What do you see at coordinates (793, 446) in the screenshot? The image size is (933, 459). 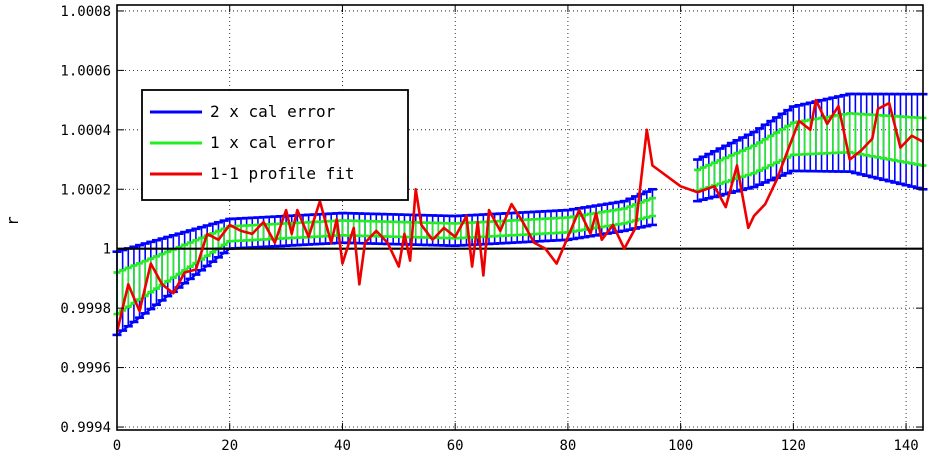 I see `x-tick-label: 120` at bounding box center [793, 446].